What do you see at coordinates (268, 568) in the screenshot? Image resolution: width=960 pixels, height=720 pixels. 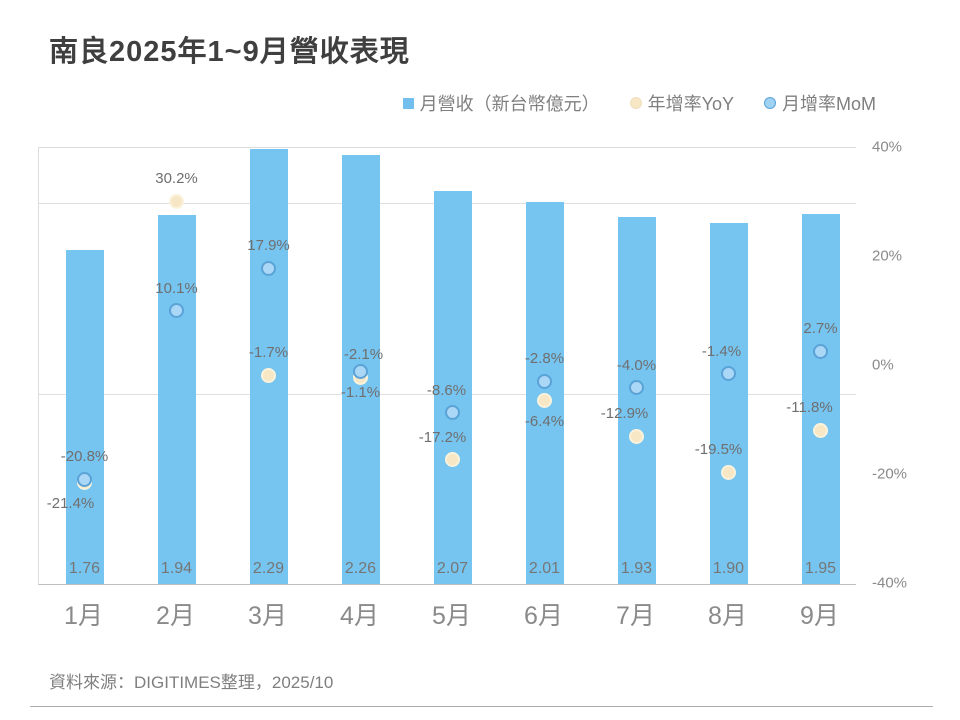 I see `bar-value-label: 2.29` at bounding box center [268, 568].